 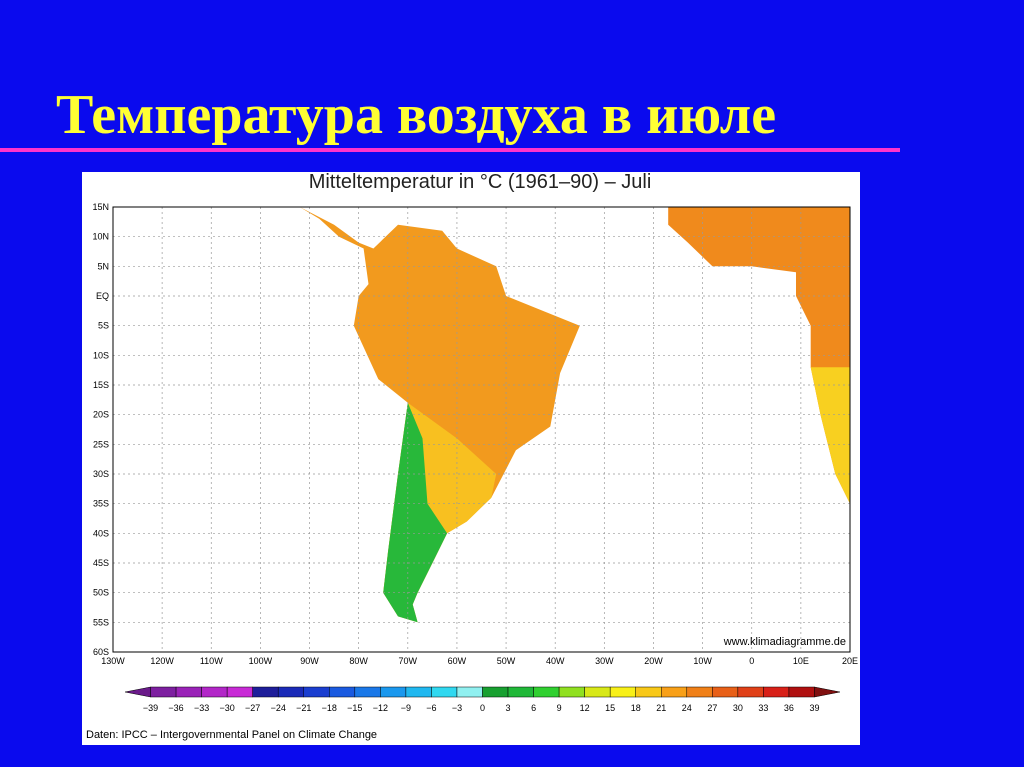 I want to click on map-title: Mitteltemperatur in °C (1961–90) – Juli, so click(x=480, y=182).